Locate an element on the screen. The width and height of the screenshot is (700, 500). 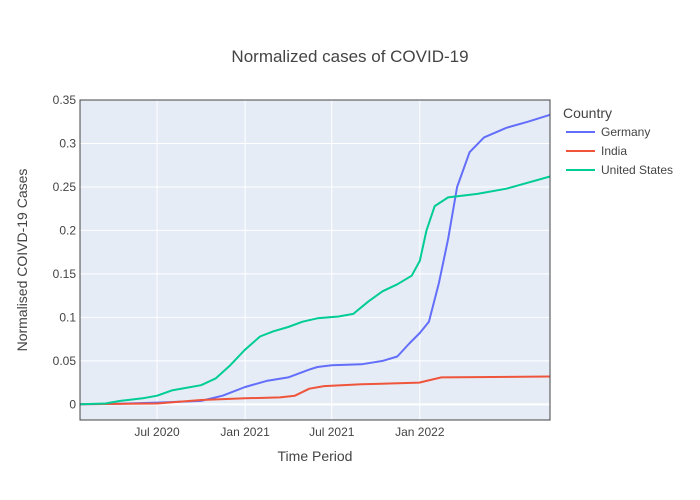
legend: Country Germany India United States is located at coordinates (618, 141).